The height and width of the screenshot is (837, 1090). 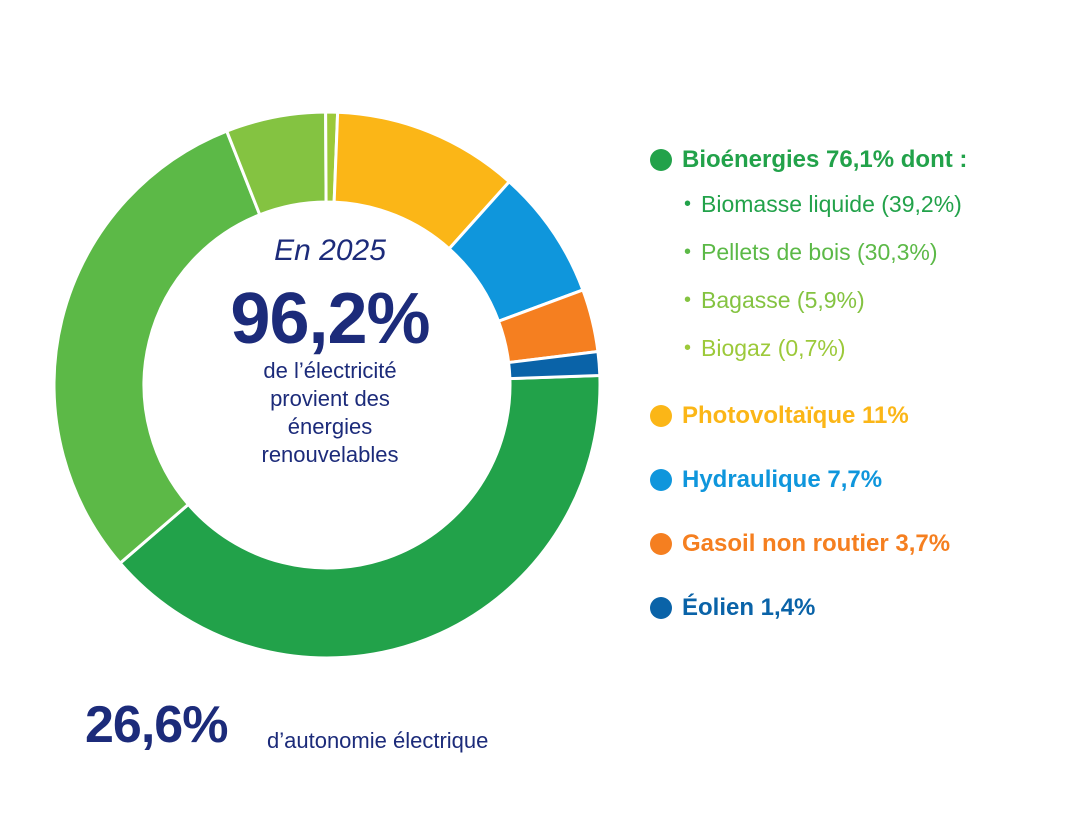 I want to click on legend-item: Hydraulique 7,7%, so click(x=865, y=480).